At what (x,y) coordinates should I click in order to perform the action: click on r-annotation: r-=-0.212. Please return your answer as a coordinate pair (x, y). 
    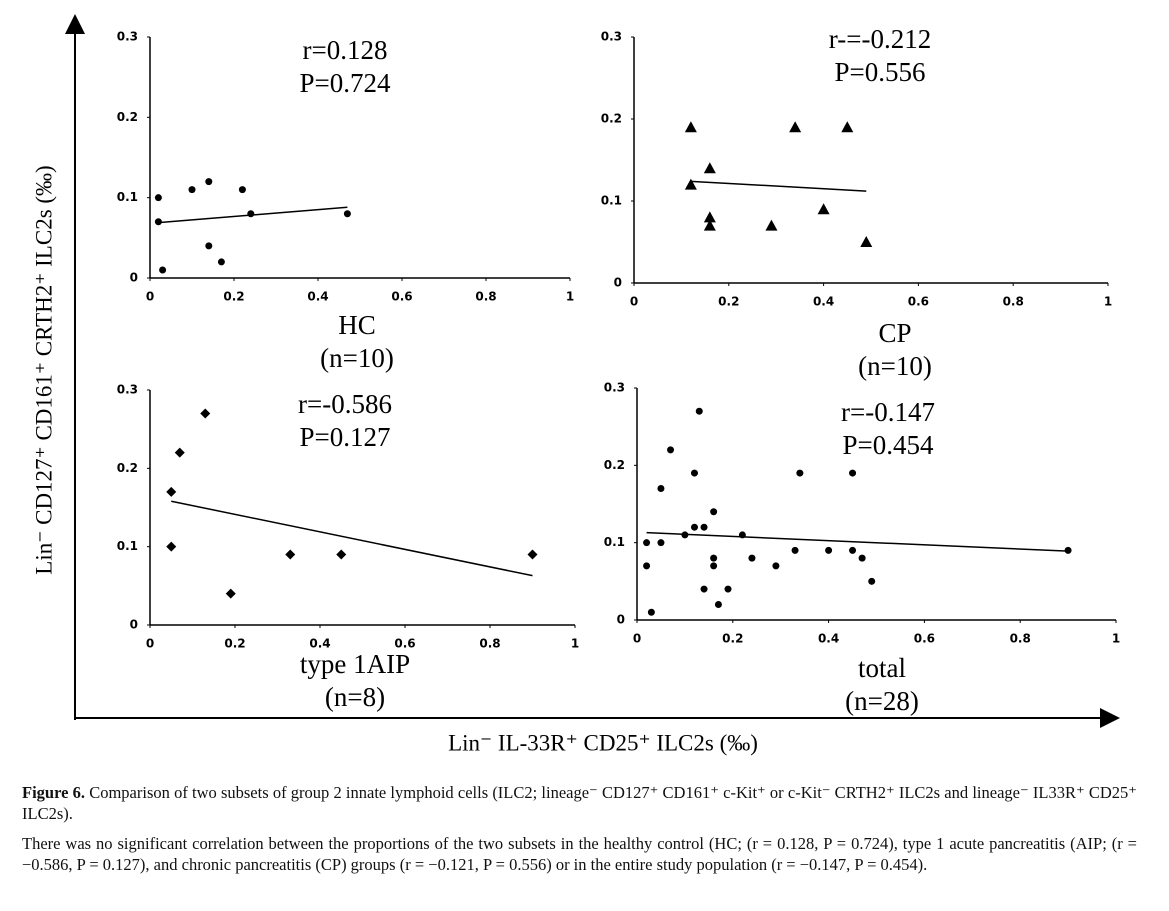
    Looking at the image, I should click on (880, 39).